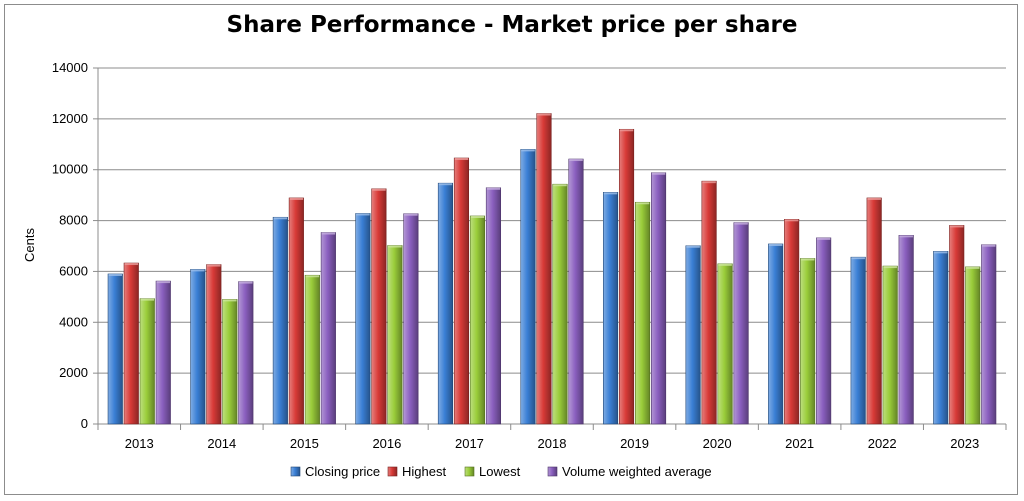 This screenshot has height=501, width=1024. I want to click on bar-closing-price-2022, so click(858, 340).